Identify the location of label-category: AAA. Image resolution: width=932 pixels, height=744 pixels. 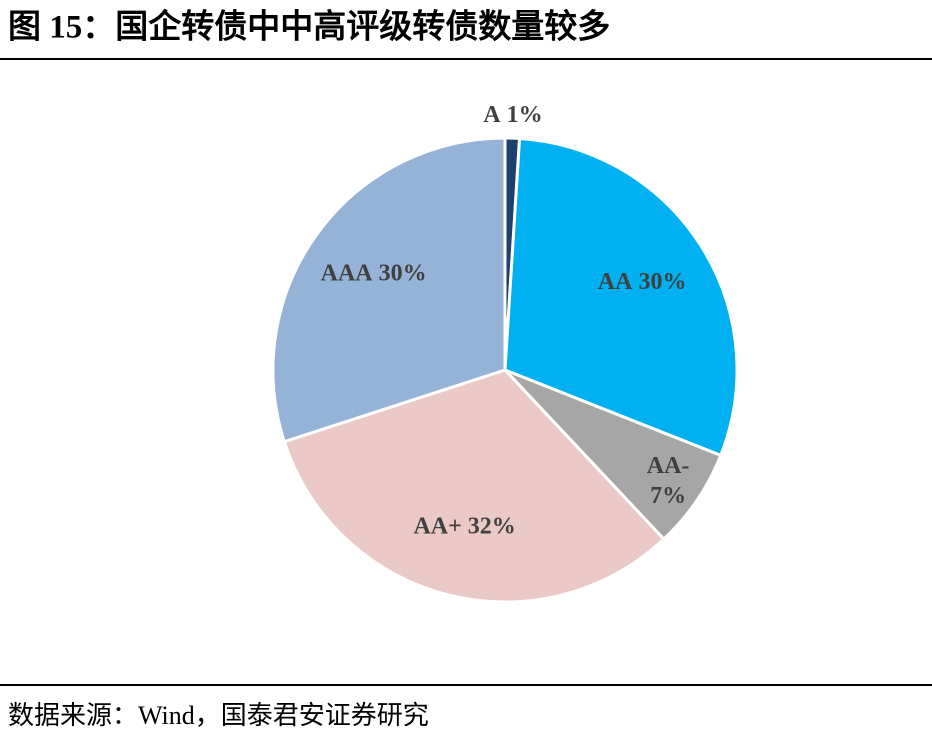
(347, 273).